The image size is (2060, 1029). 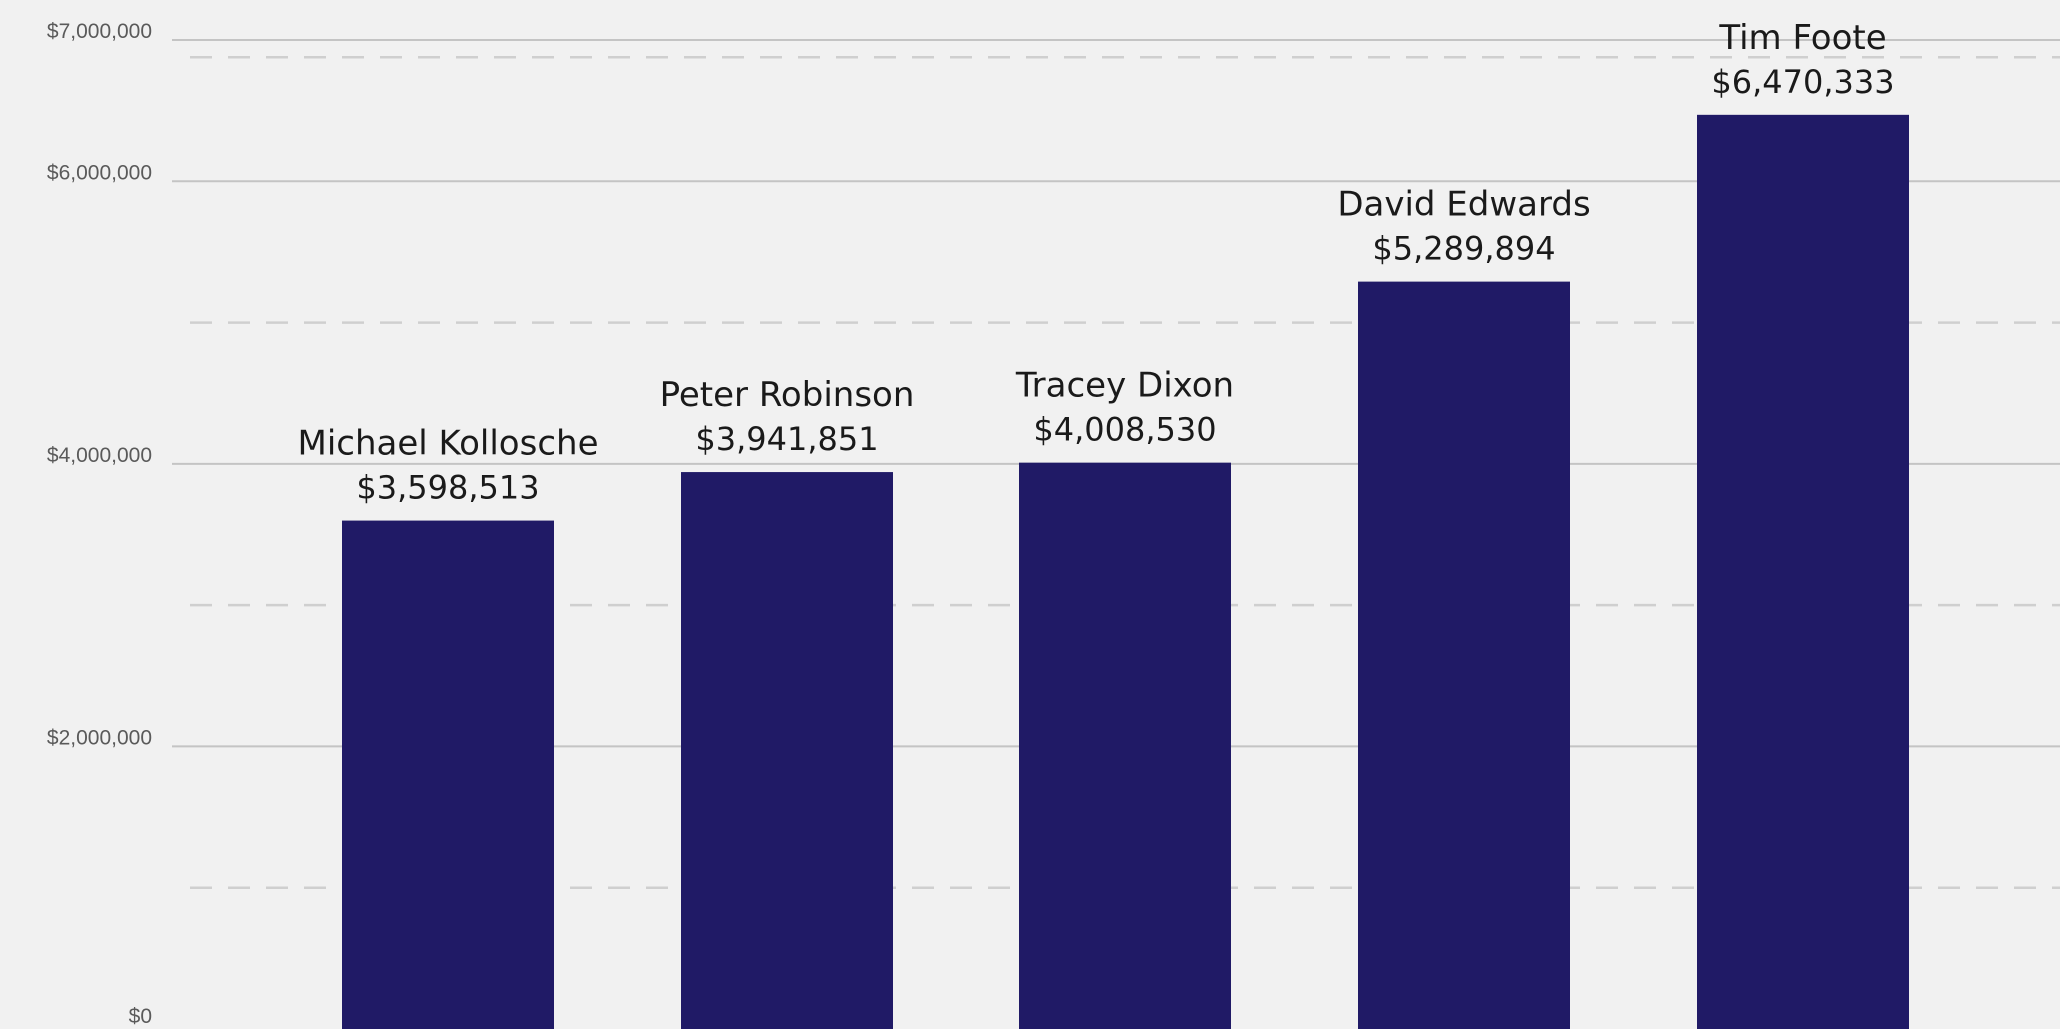 What do you see at coordinates (140, 1016) in the screenshot?
I see `y-tick-label: $0` at bounding box center [140, 1016].